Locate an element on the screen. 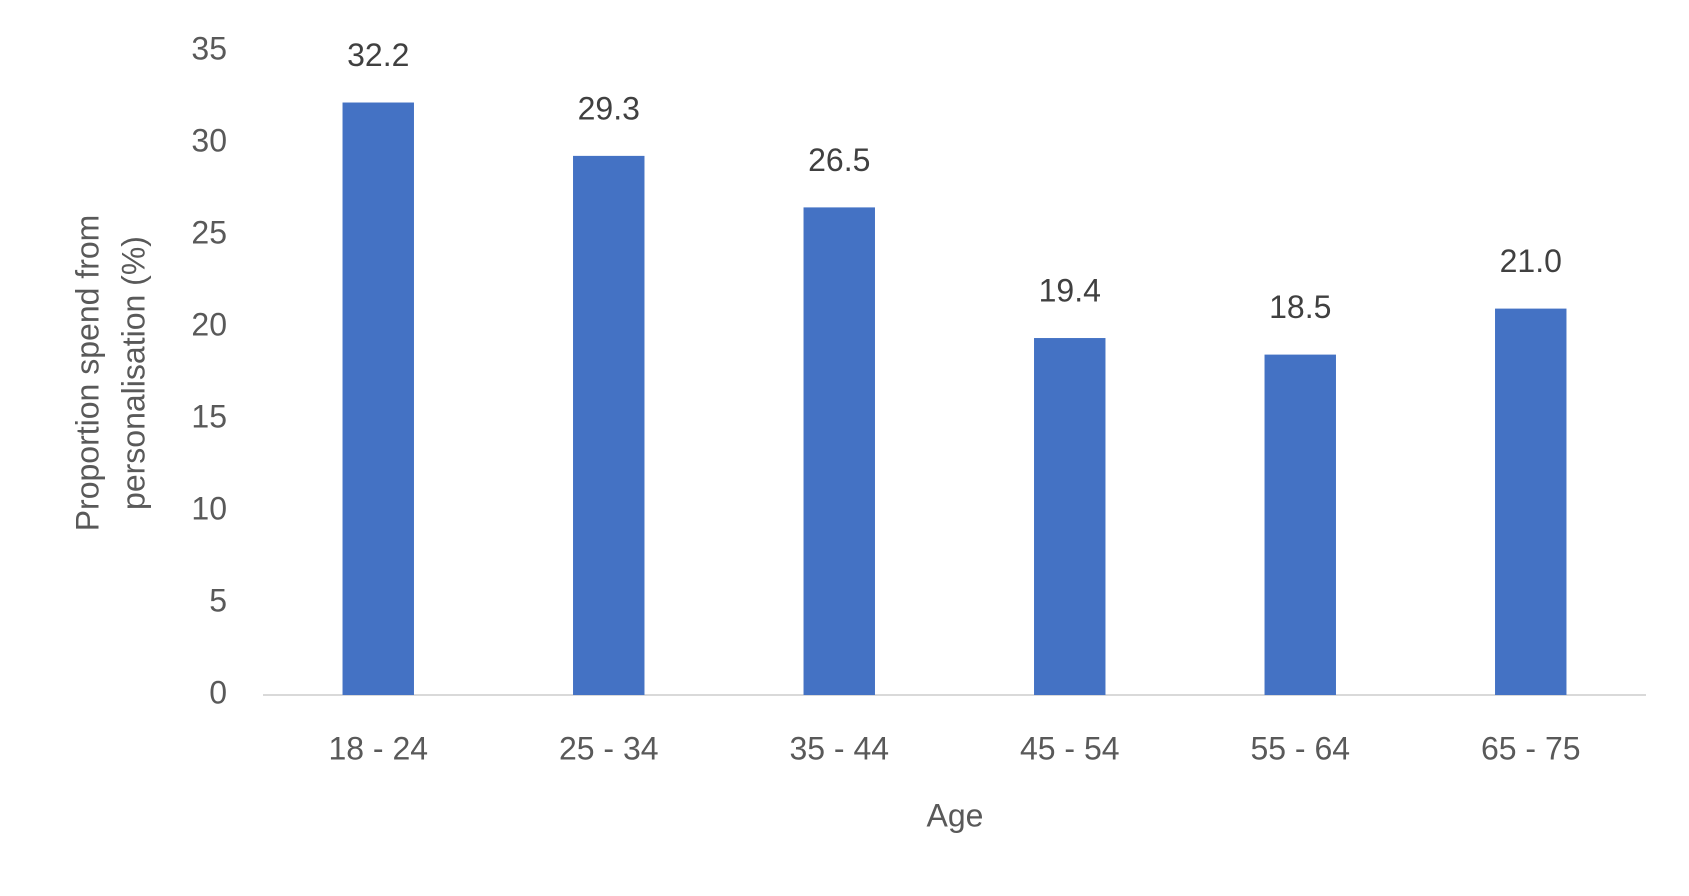 Image resolution: width=1689 pixels, height=896 pixels. value-label: 26.5 is located at coordinates (839, 160).